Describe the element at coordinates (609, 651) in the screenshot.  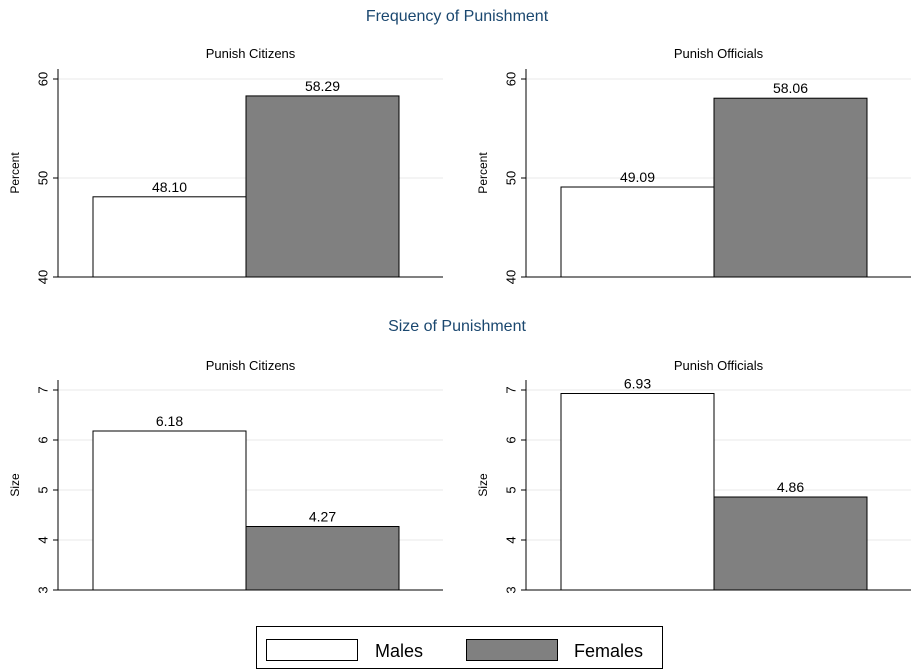
I see `legend-label-females: Females` at that location.